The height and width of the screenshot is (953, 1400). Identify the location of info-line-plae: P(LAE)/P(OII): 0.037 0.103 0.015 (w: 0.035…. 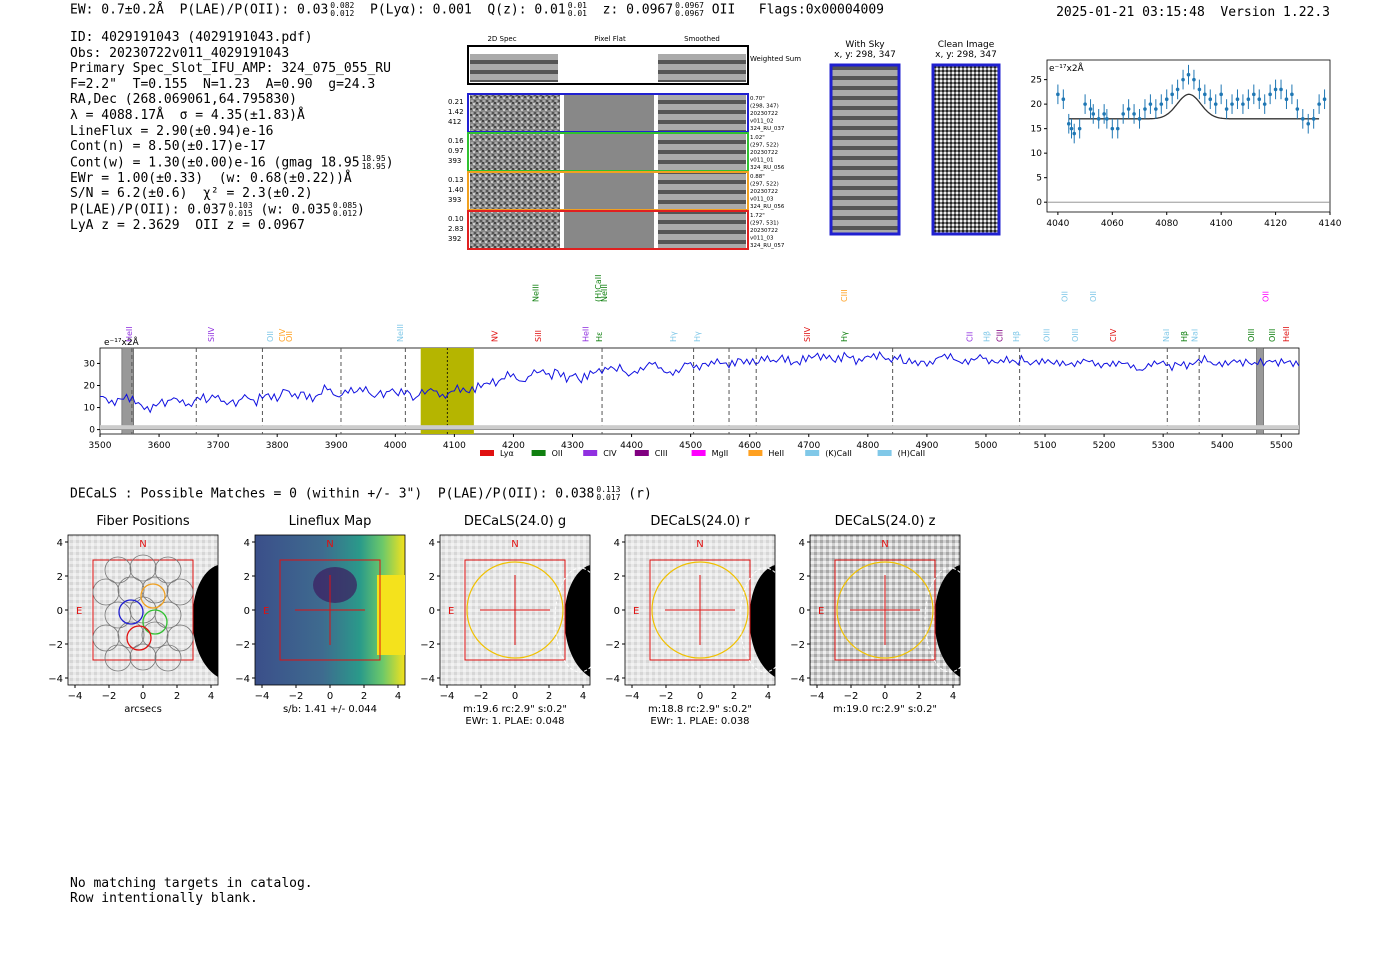
(217, 210).